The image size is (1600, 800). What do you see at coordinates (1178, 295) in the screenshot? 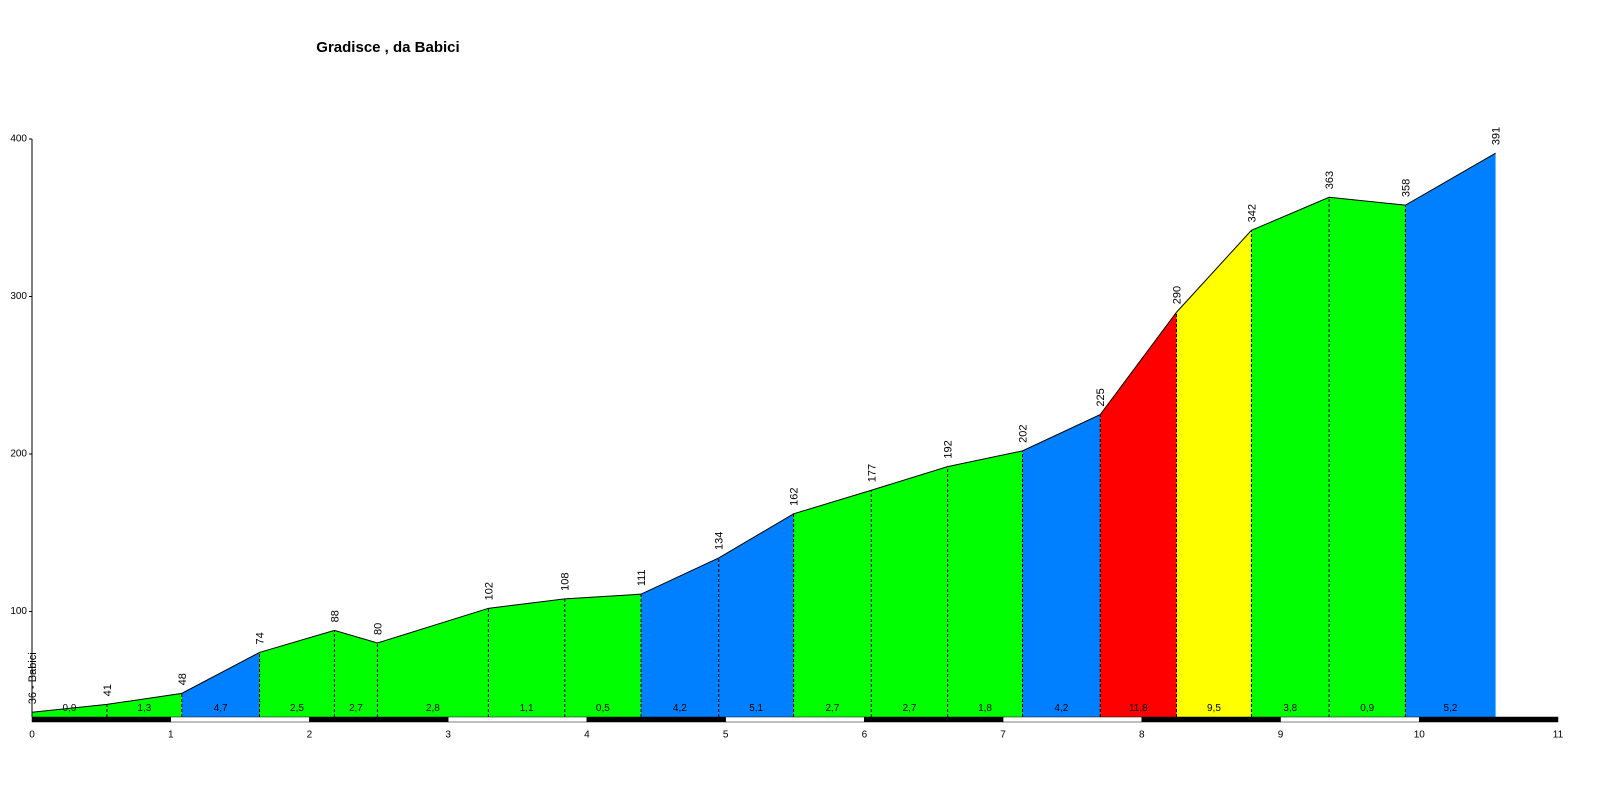
I see `elevation-label: 290` at bounding box center [1178, 295].